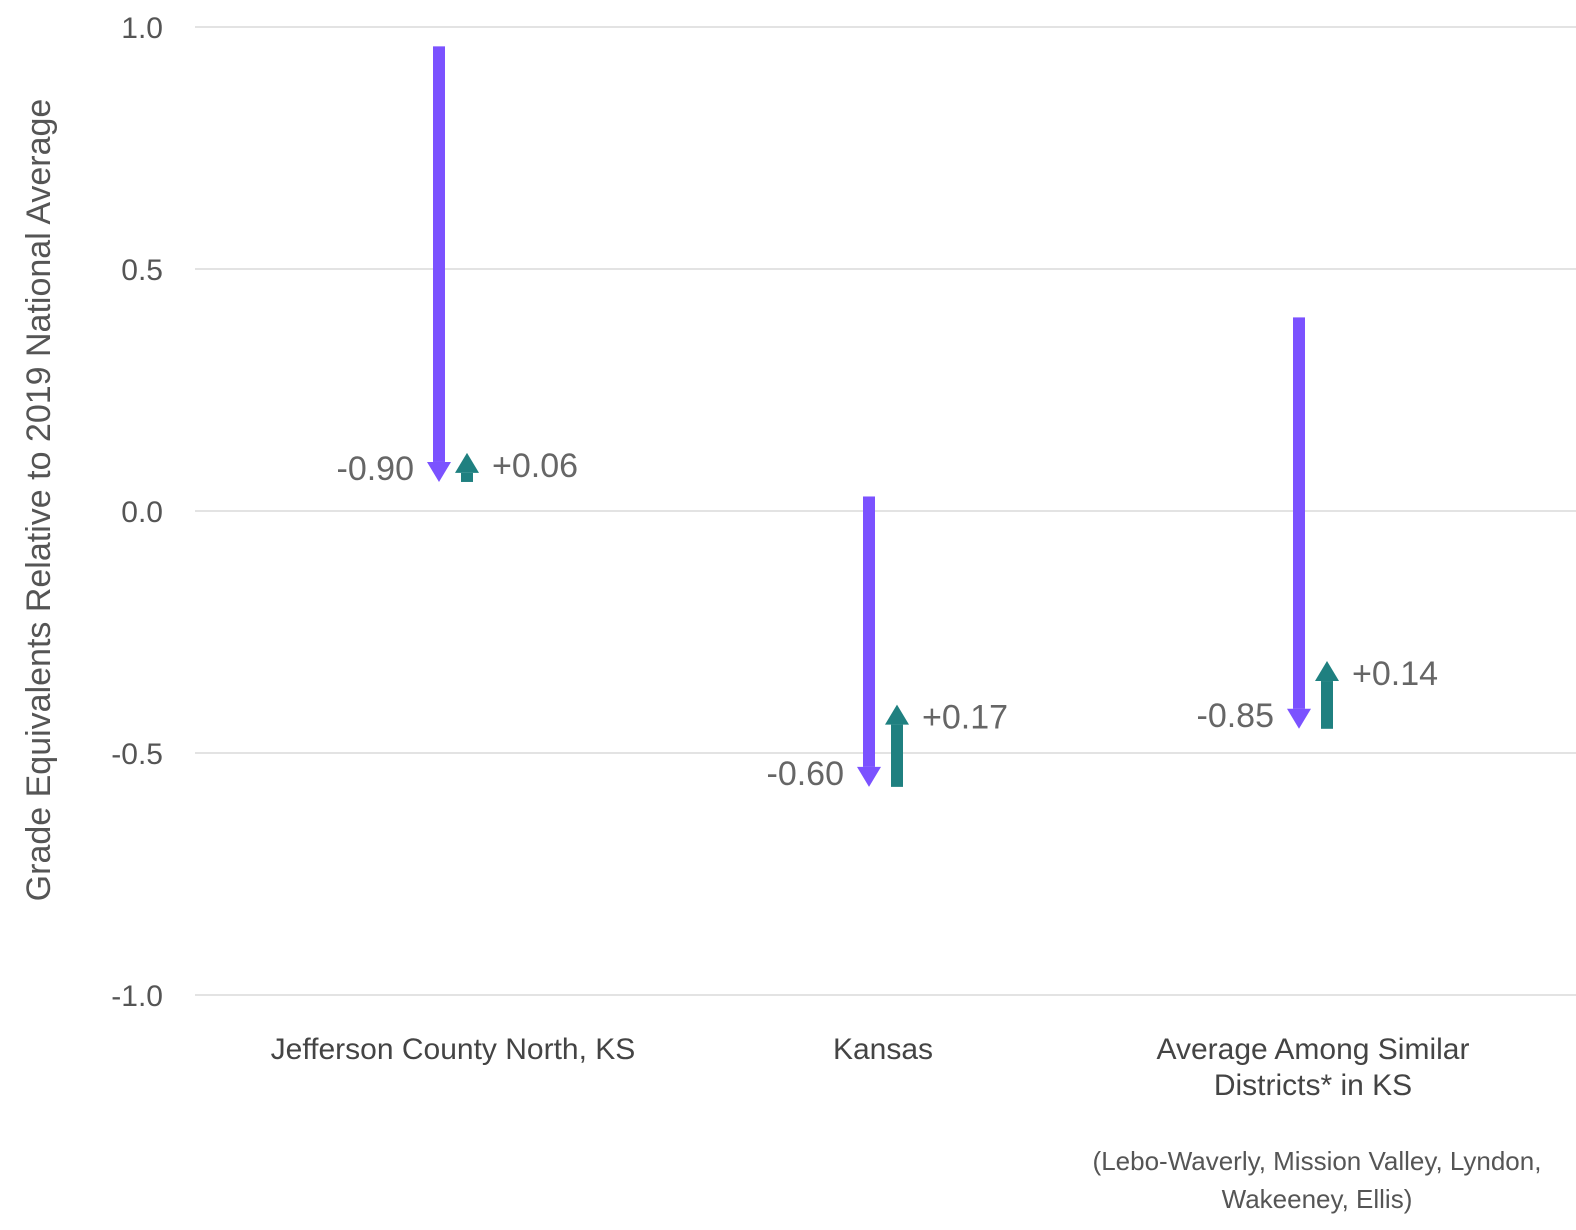 The width and height of the screenshot is (1576, 1230). I want to click on y-tick-labels: 1.0 0.5 0.0 -0.5 -1.0, so click(137, 512).